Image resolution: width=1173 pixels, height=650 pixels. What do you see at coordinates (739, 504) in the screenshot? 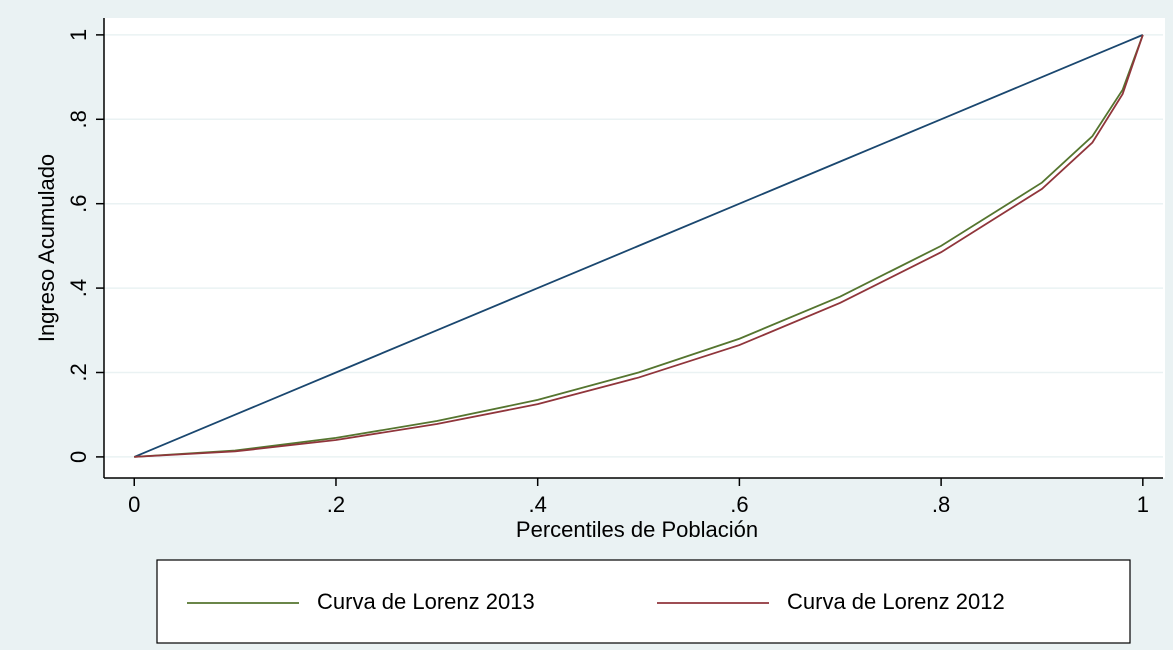
I see `x-tick-label: .6` at bounding box center [739, 504].